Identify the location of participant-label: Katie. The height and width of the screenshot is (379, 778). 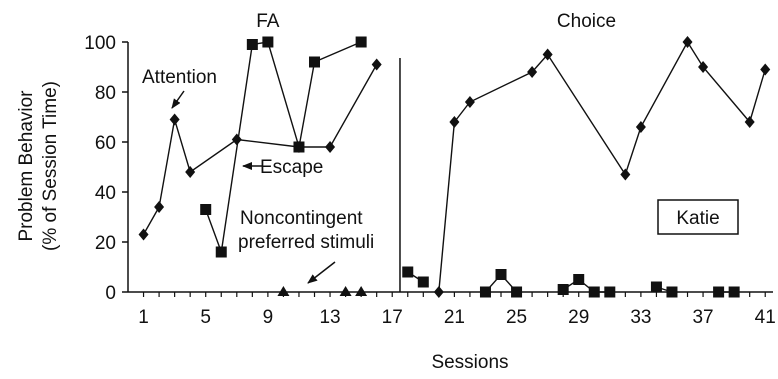
(697, 218).